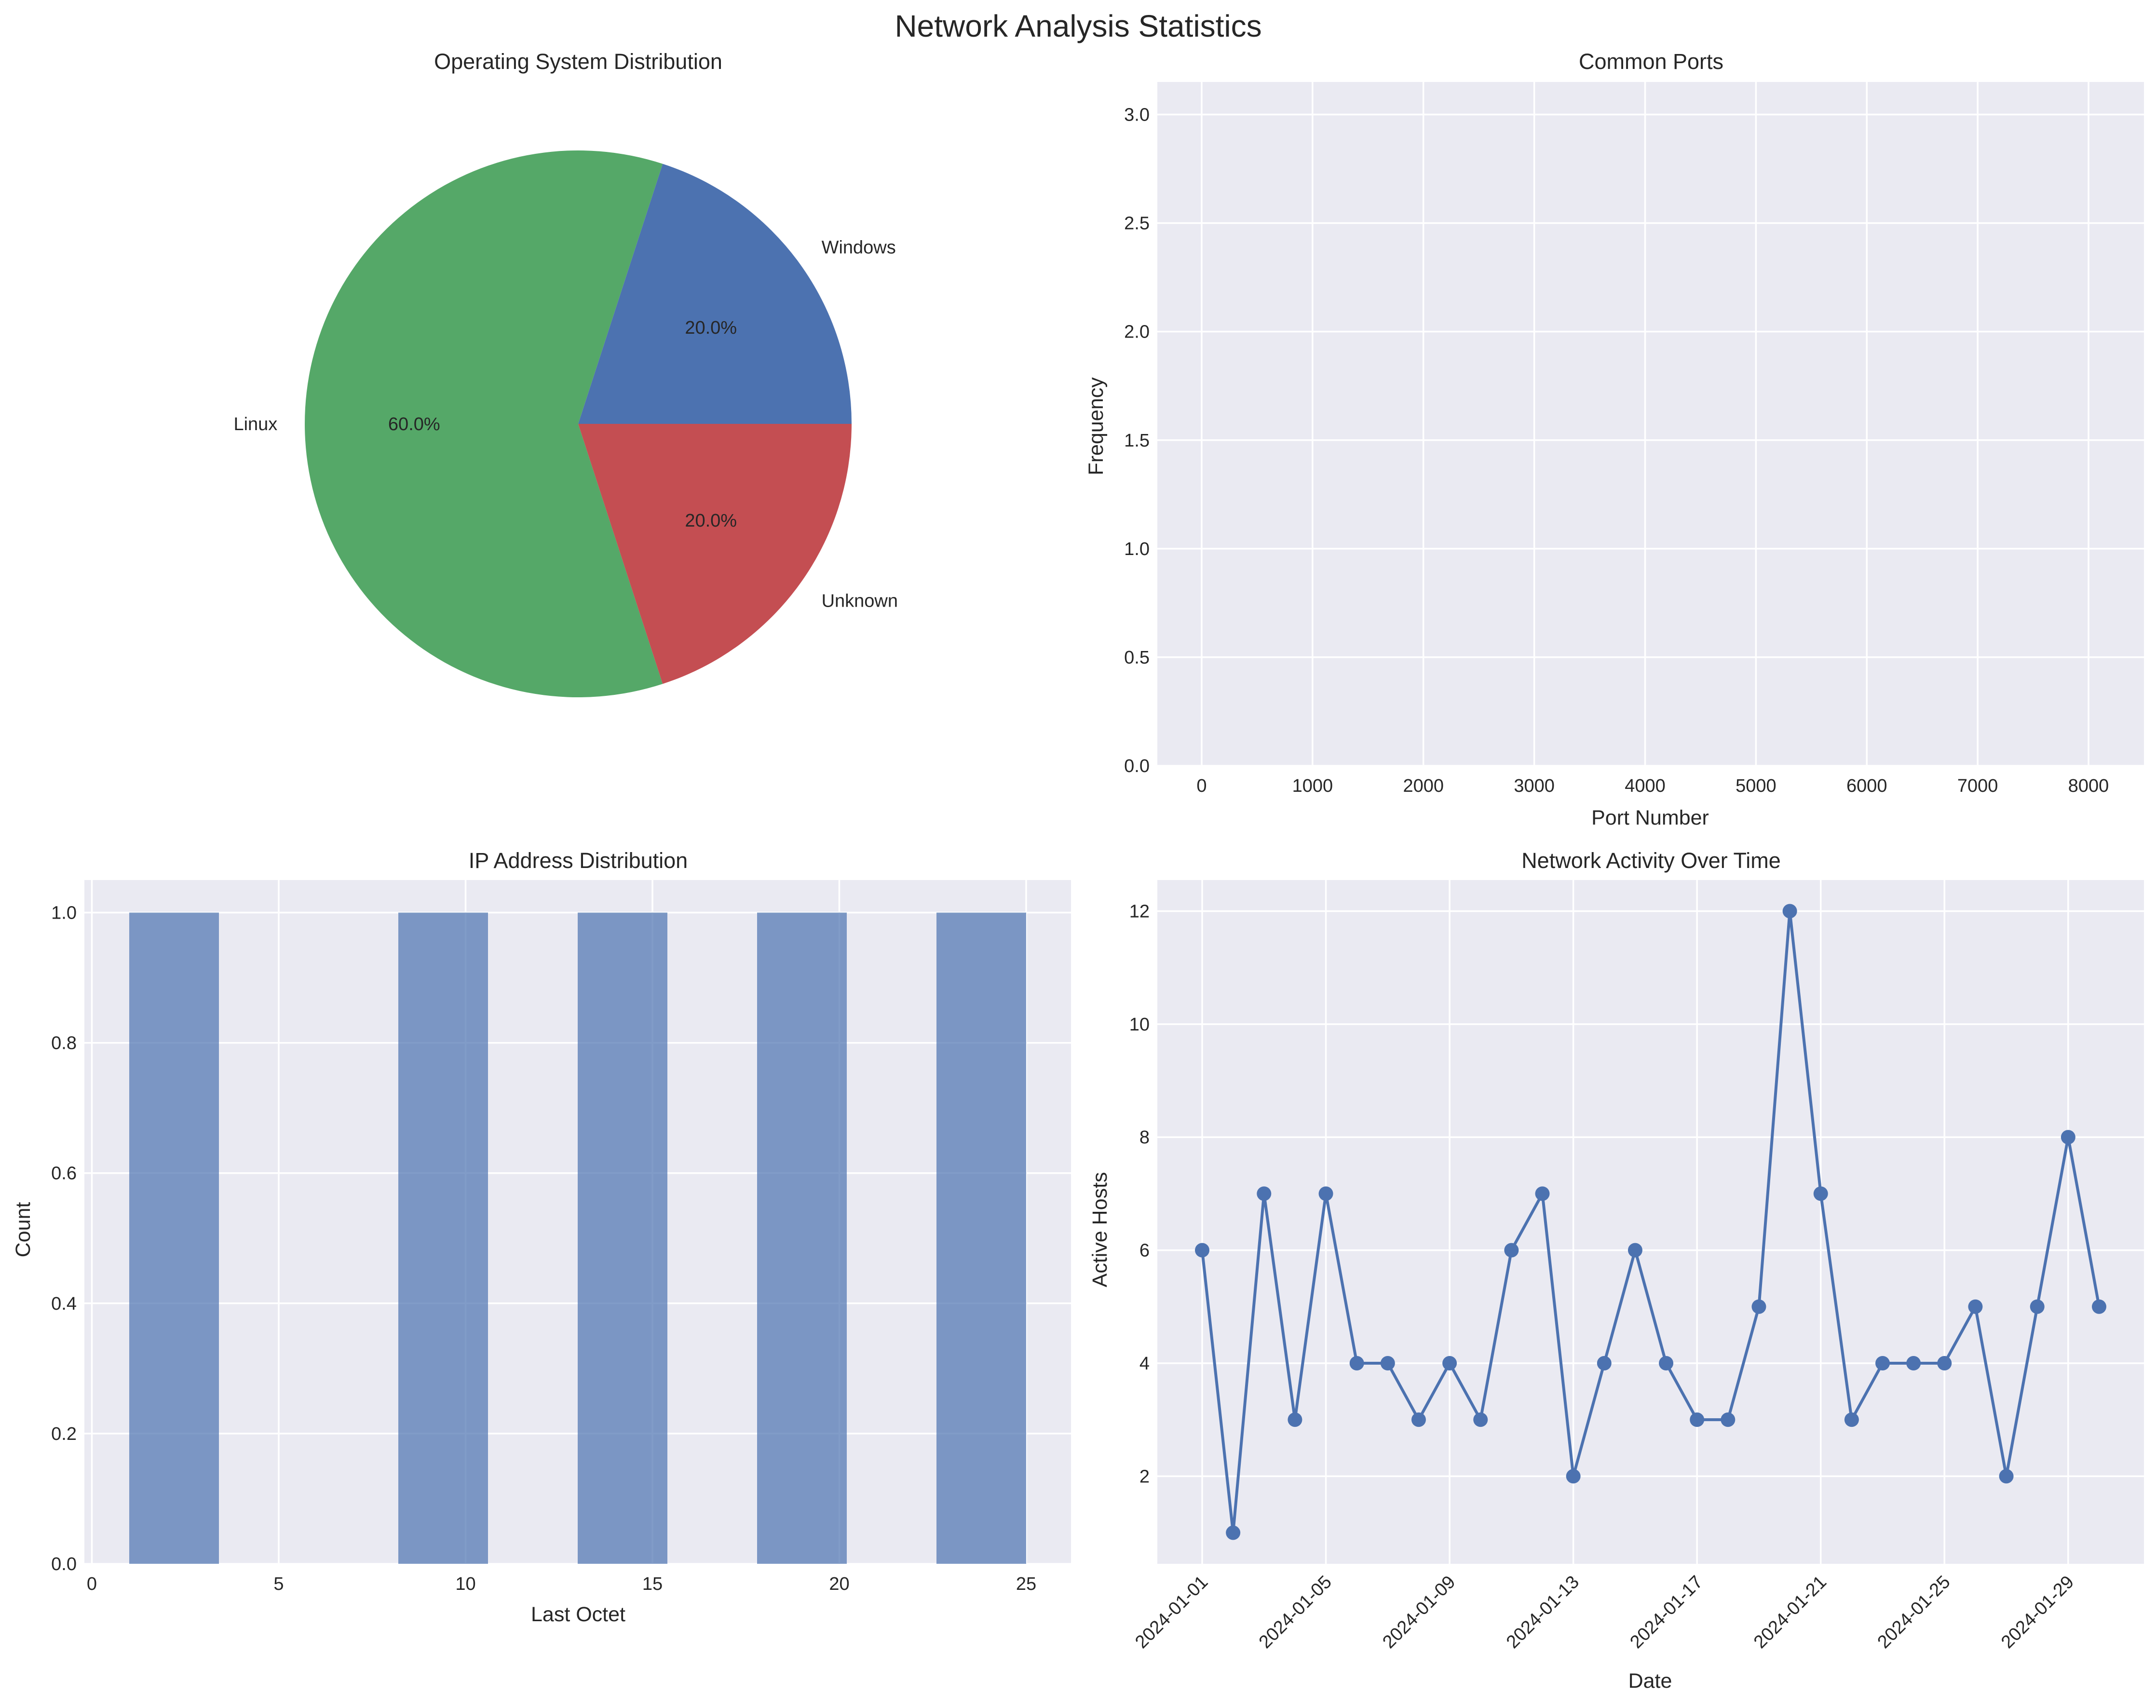 This screenshot has width=2156, height=1708. What do you see at coordinates (1312, 786) in the screenshot?
I see `x-tick-label: 1000` at bounding box center [1312, 786].